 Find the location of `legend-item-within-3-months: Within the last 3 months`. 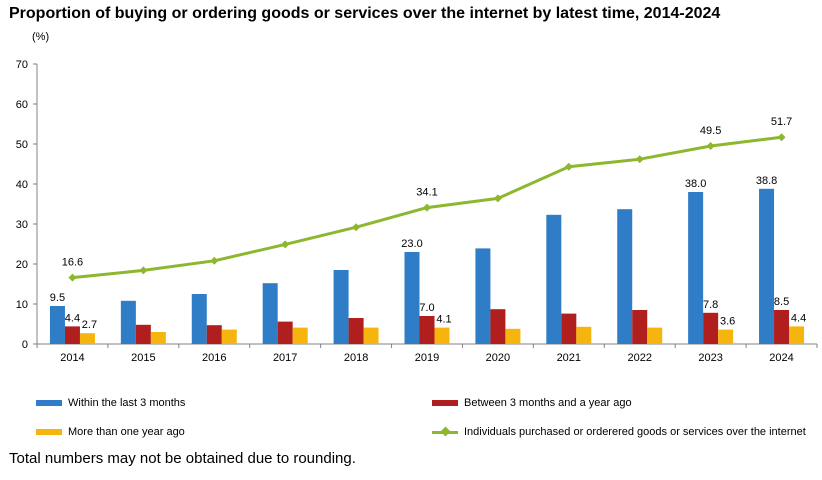

legend-item-within-3-months: Within the last 3 months is located at coordinates (110, 403).